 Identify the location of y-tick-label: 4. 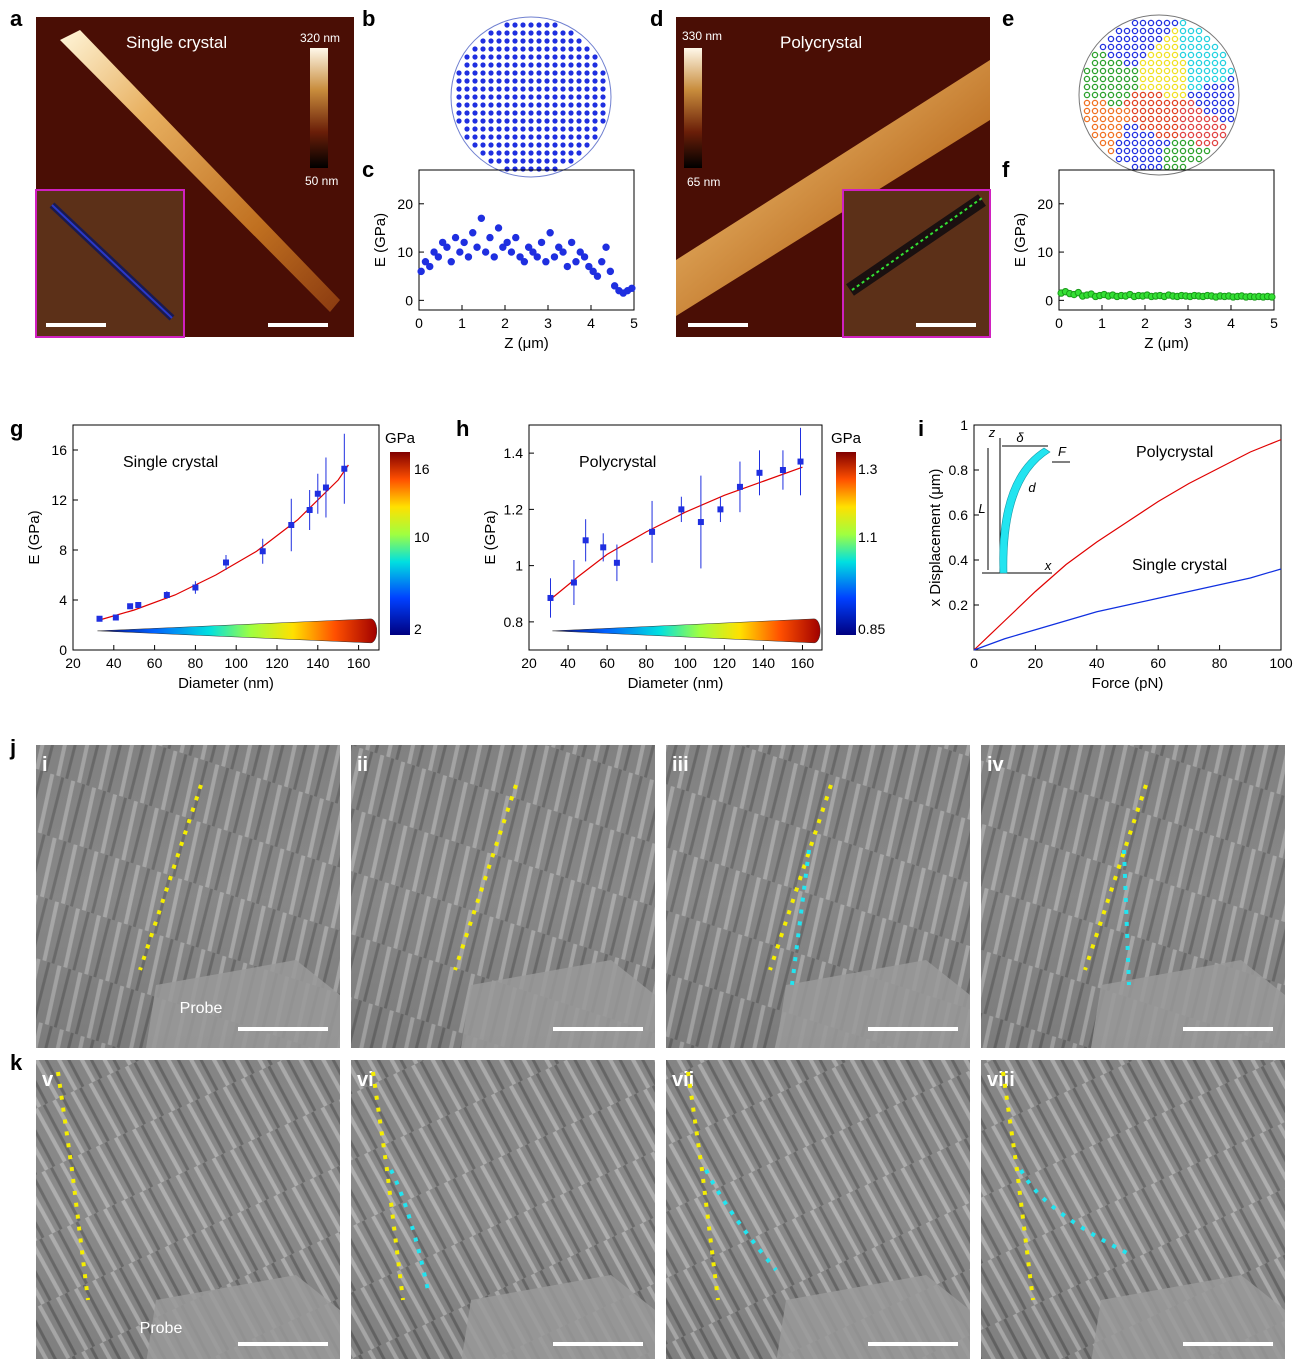
(63, 600).